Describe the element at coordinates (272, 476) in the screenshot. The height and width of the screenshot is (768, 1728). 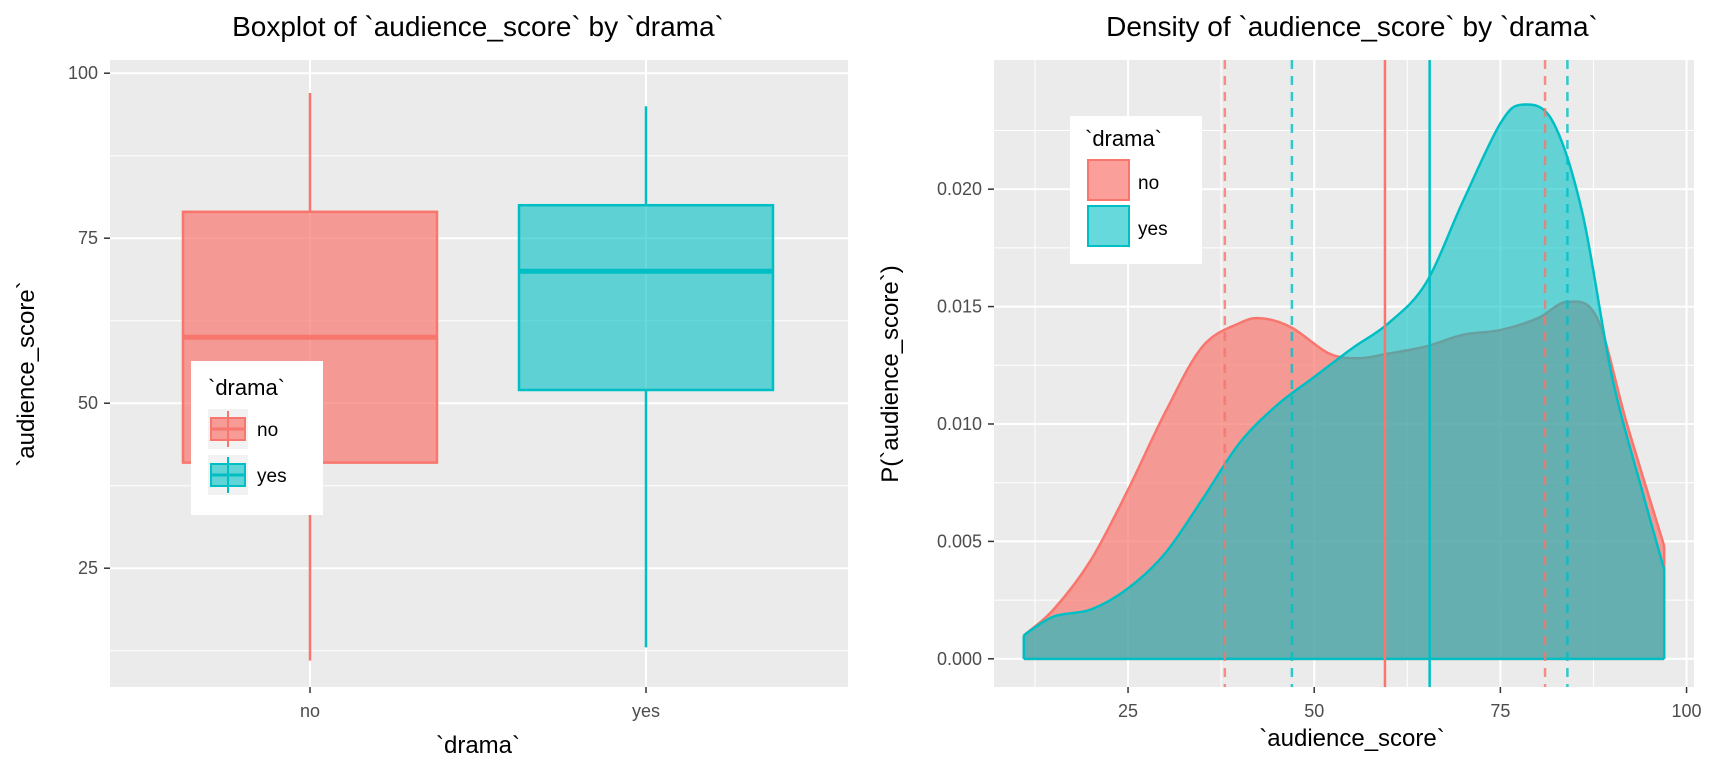
I see `boxplot-legend-label-yes: yes` at that location.